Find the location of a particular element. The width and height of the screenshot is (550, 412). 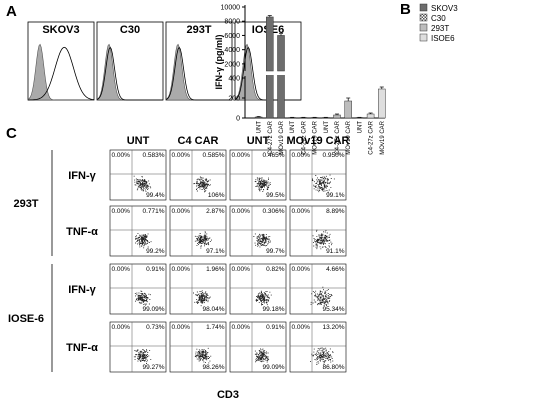

x-axis-label: CD3 is located at coordinates (228, 395).